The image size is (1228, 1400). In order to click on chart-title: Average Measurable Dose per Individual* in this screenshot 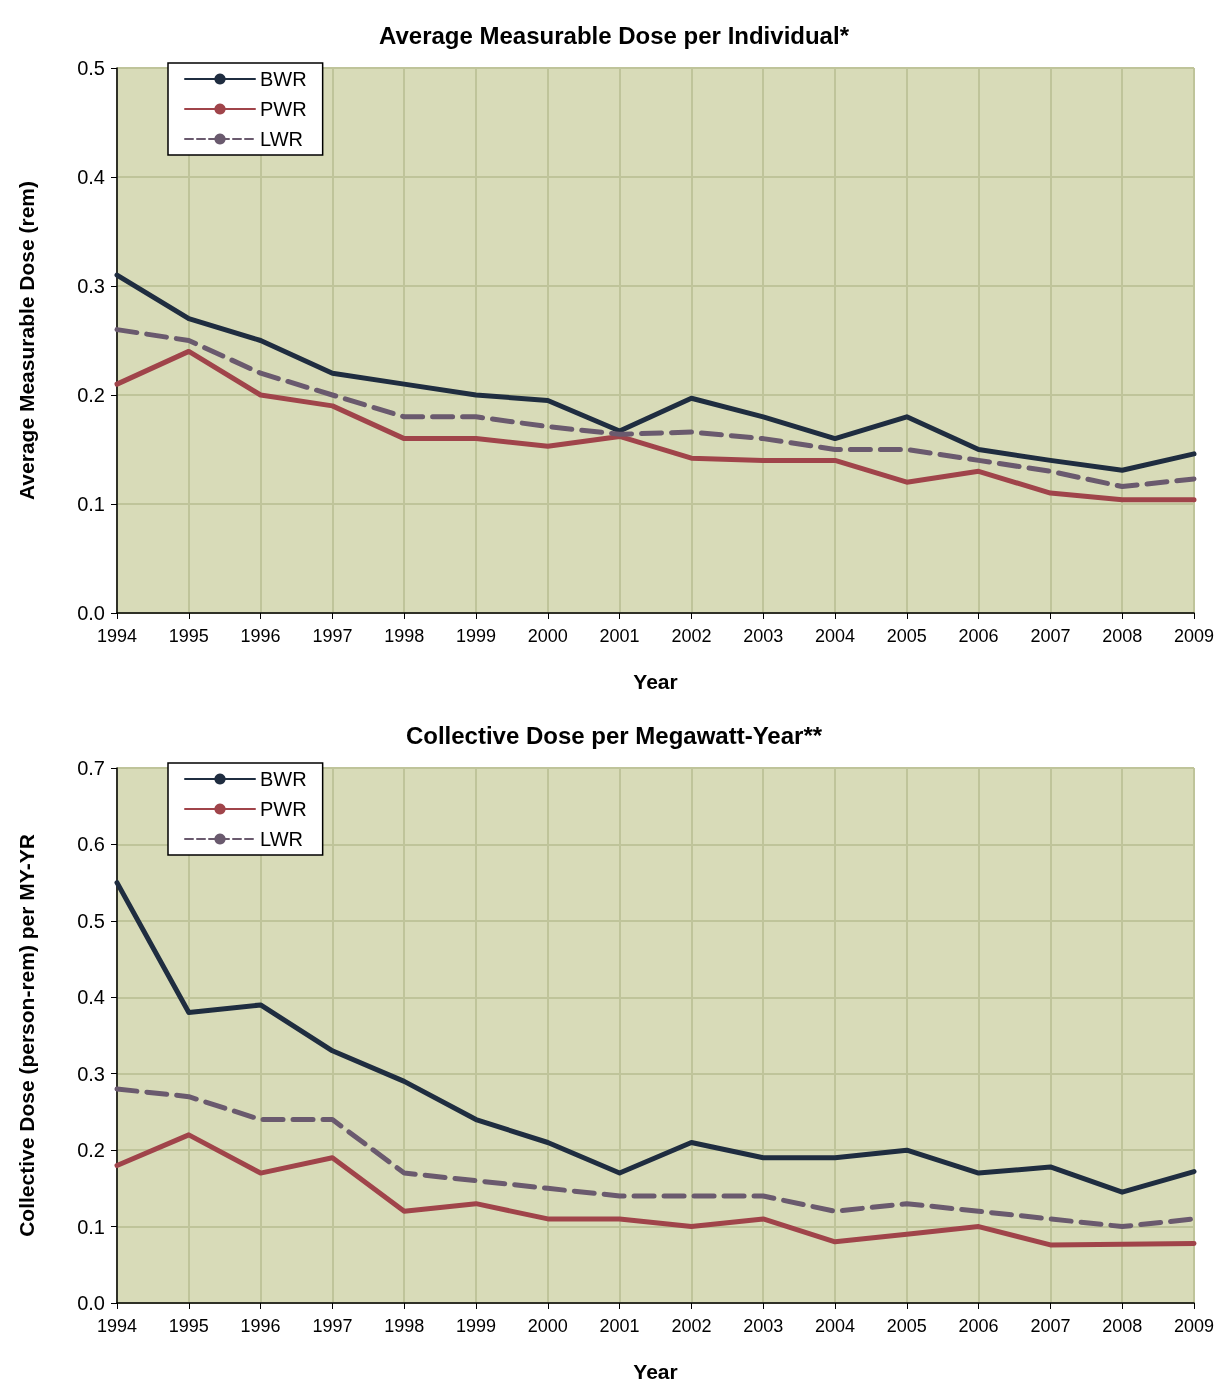, I will do `click(614, 35)`.